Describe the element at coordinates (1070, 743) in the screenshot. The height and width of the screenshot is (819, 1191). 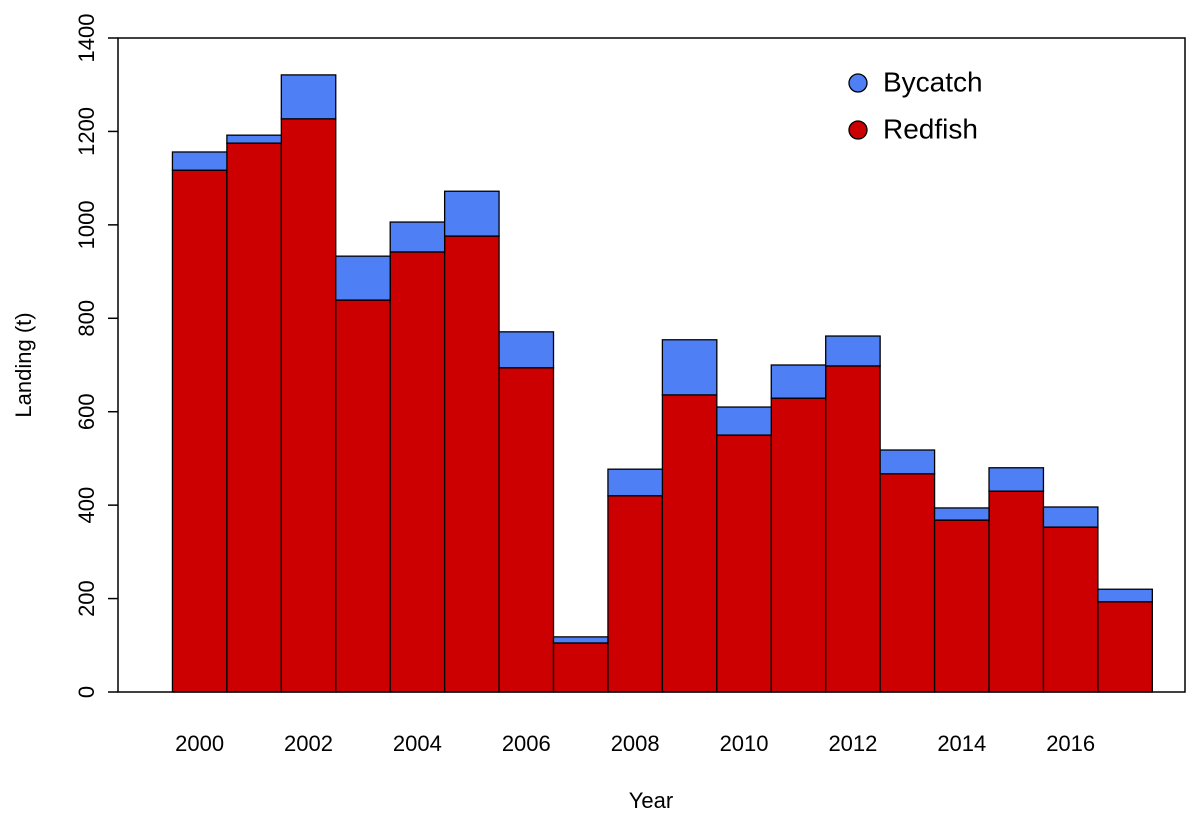
I see `x-tick-label: 2016` at that location.